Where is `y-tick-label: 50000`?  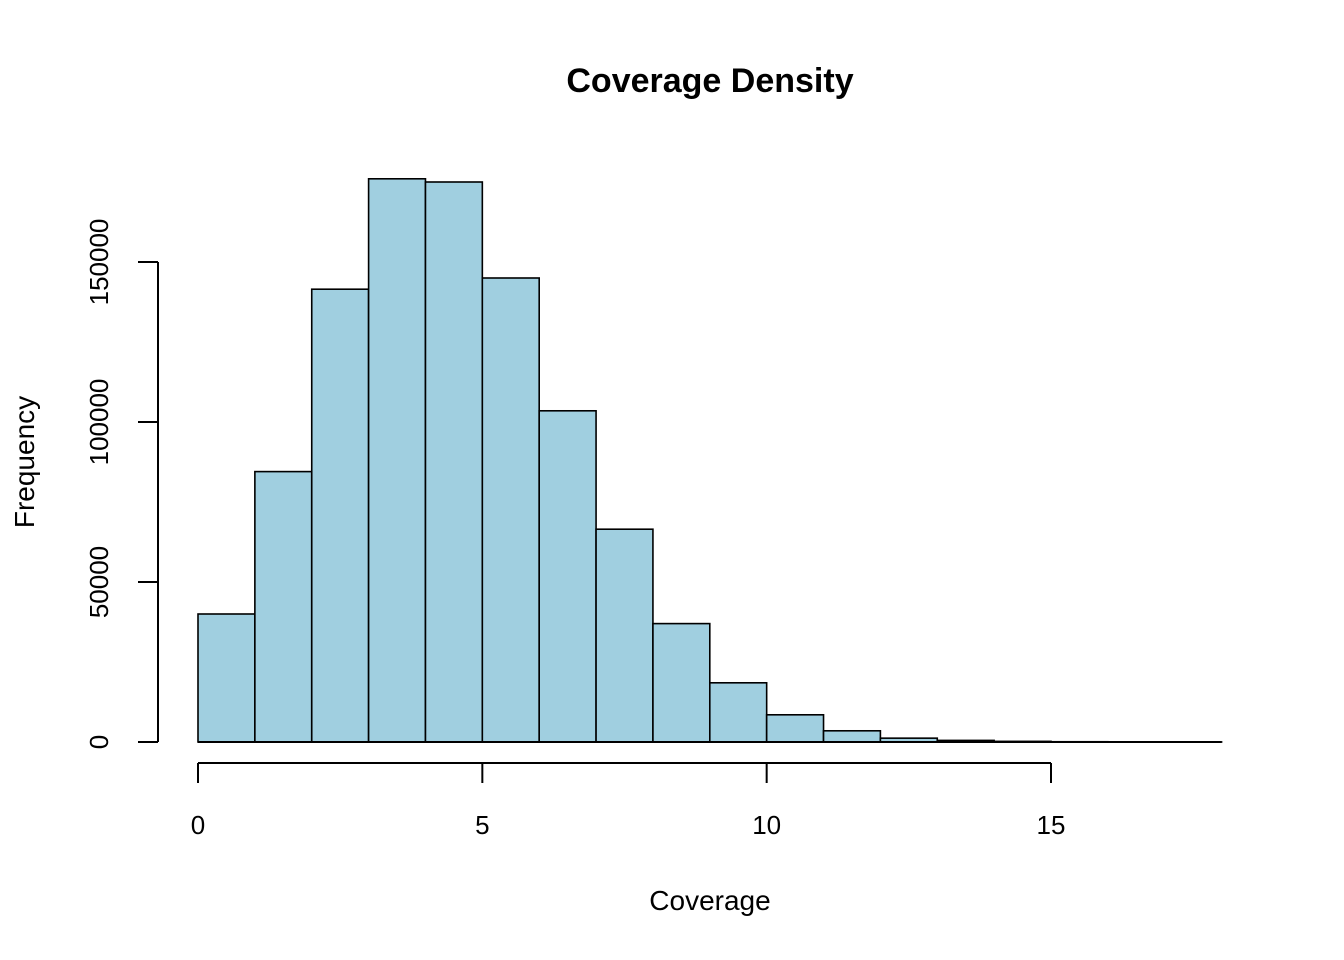 y-tick-label: 50000 is located at coordinates (99, 582).